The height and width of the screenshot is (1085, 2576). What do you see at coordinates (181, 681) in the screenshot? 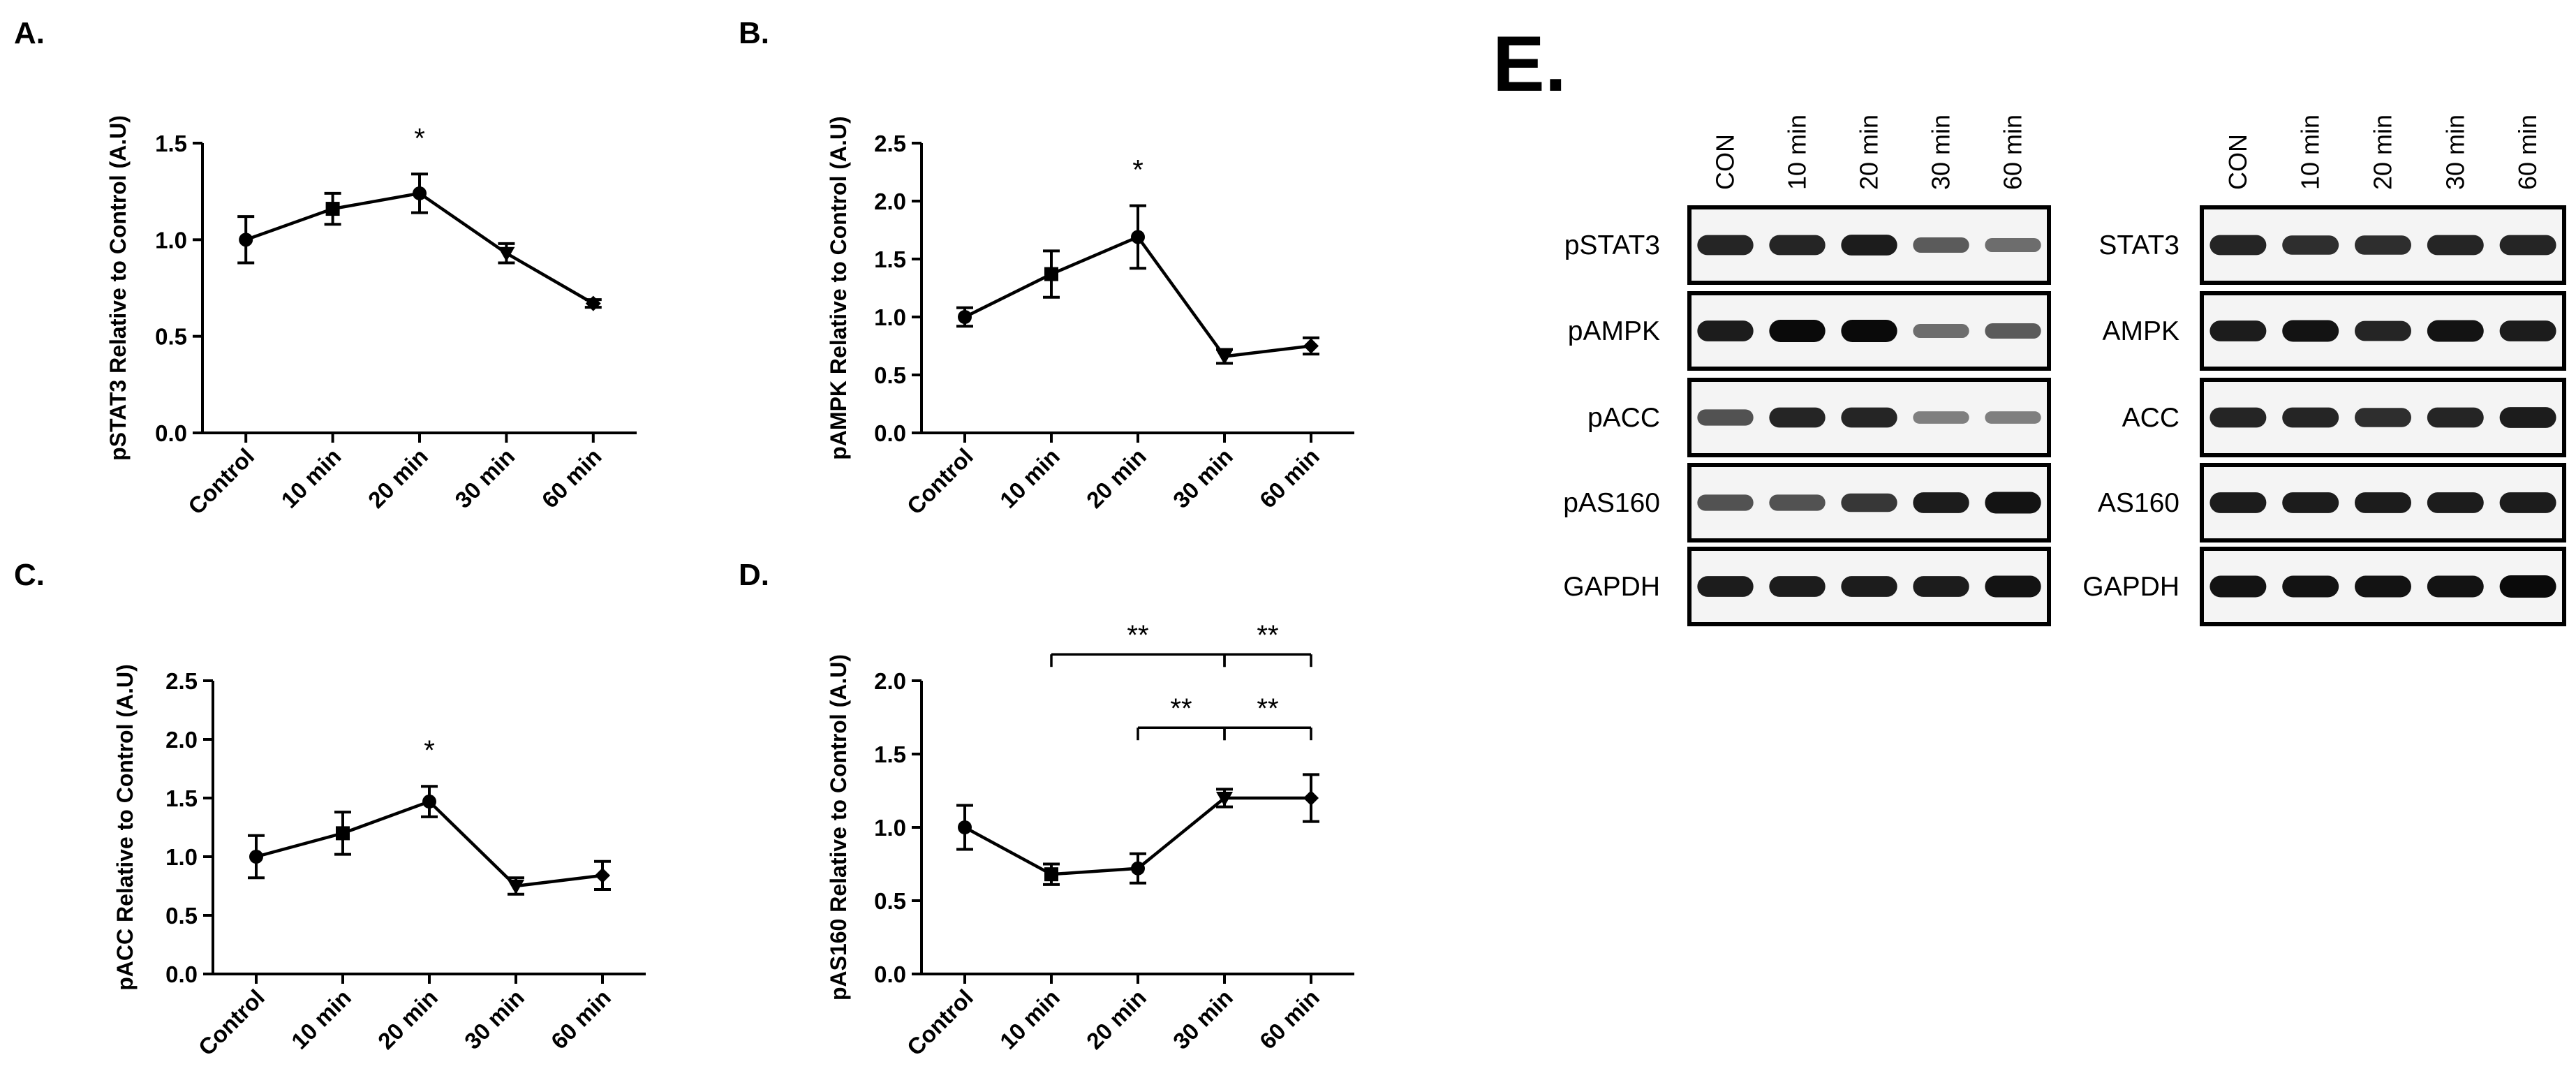
I see `y-tick-label: 2.5` at bounding box center [181, 681].